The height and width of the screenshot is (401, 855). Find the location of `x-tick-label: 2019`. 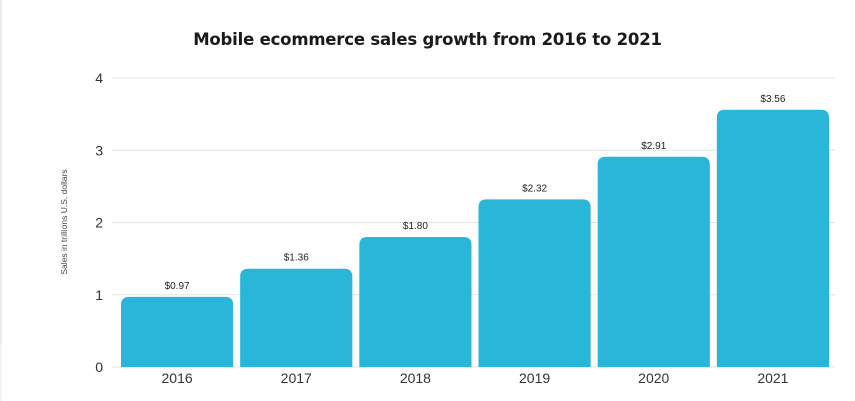

x-tick-label: 2019 is located at coordinates (534, 378).